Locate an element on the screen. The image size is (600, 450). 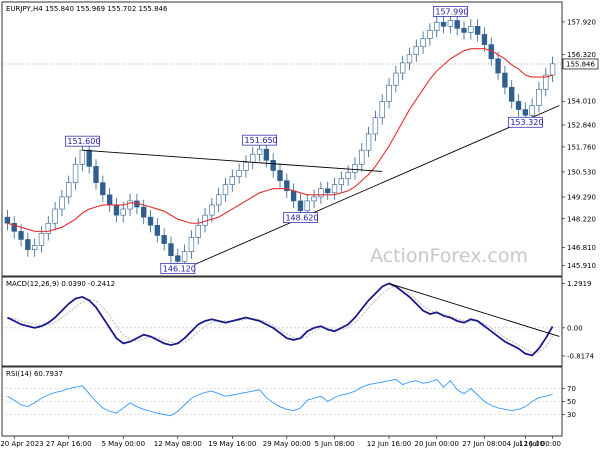
price-level-label: 153.320 is located at coordinates (526, 122).